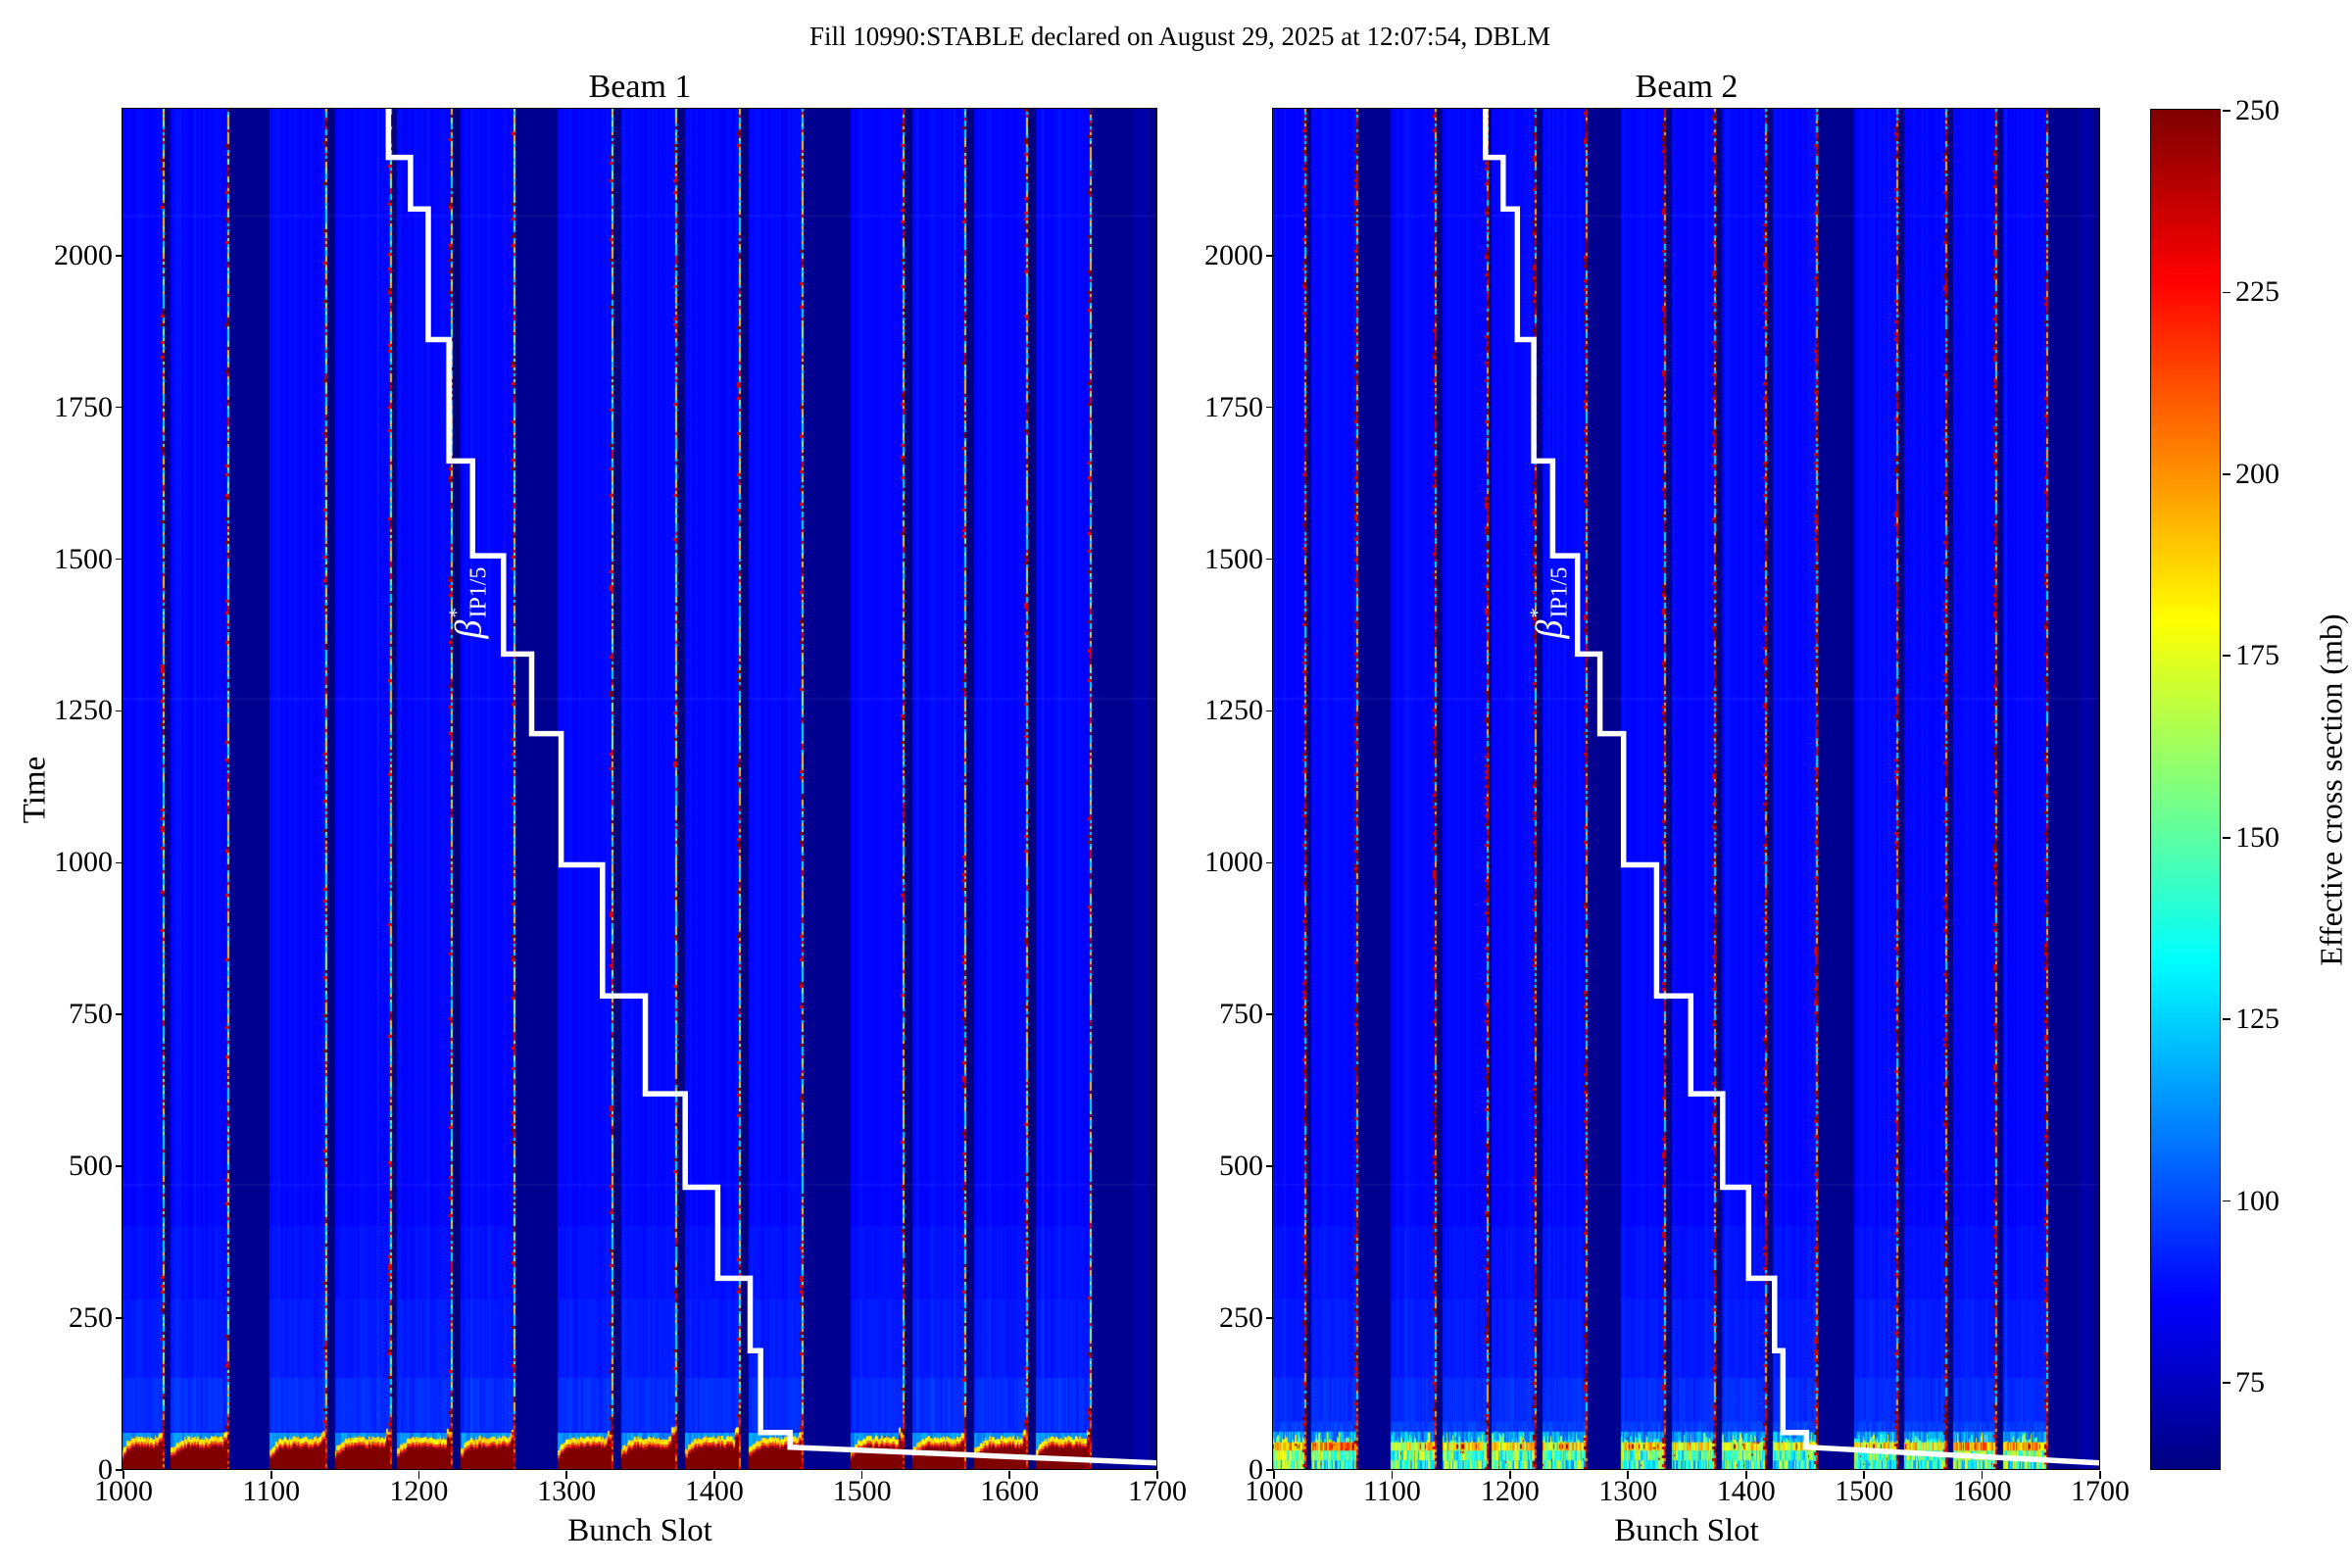 The height and width of the screenshot is (1568, 2352). What do you see at coordinates (35, 790) in the screenshot?
I see `yaxis-label: Time` at bounding box center [35, 790].